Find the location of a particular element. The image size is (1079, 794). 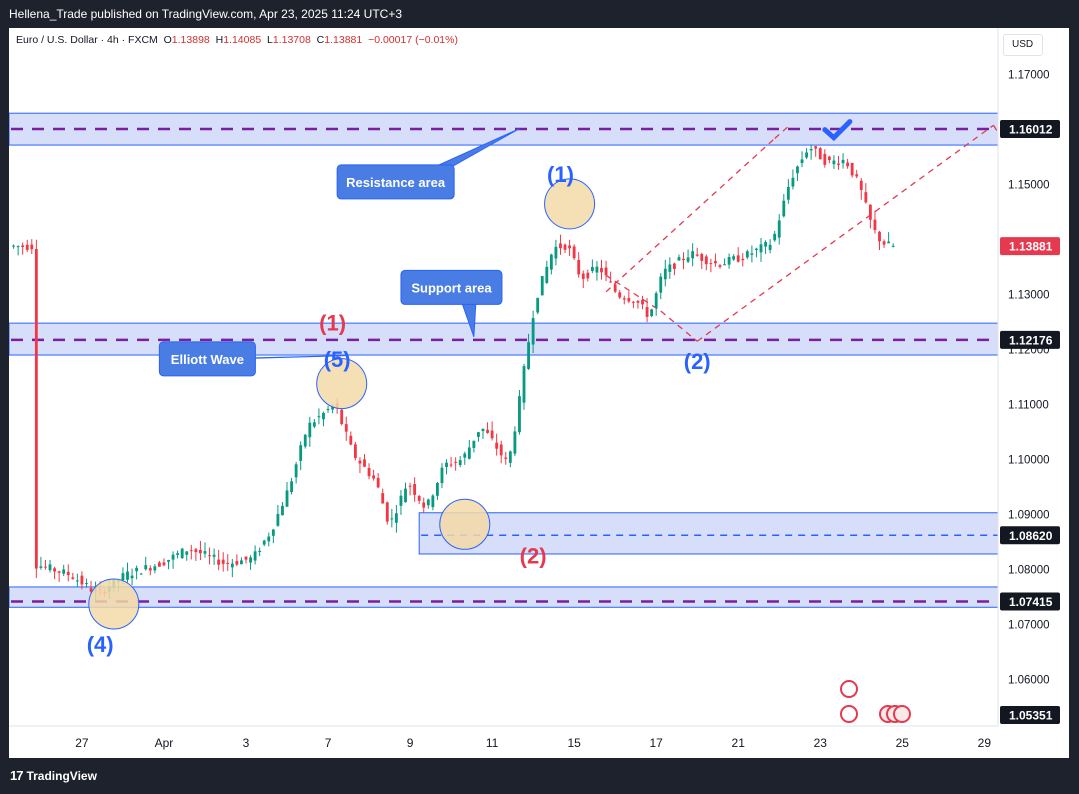

time-tick-label: 15 is located at coordinates (574, 743).